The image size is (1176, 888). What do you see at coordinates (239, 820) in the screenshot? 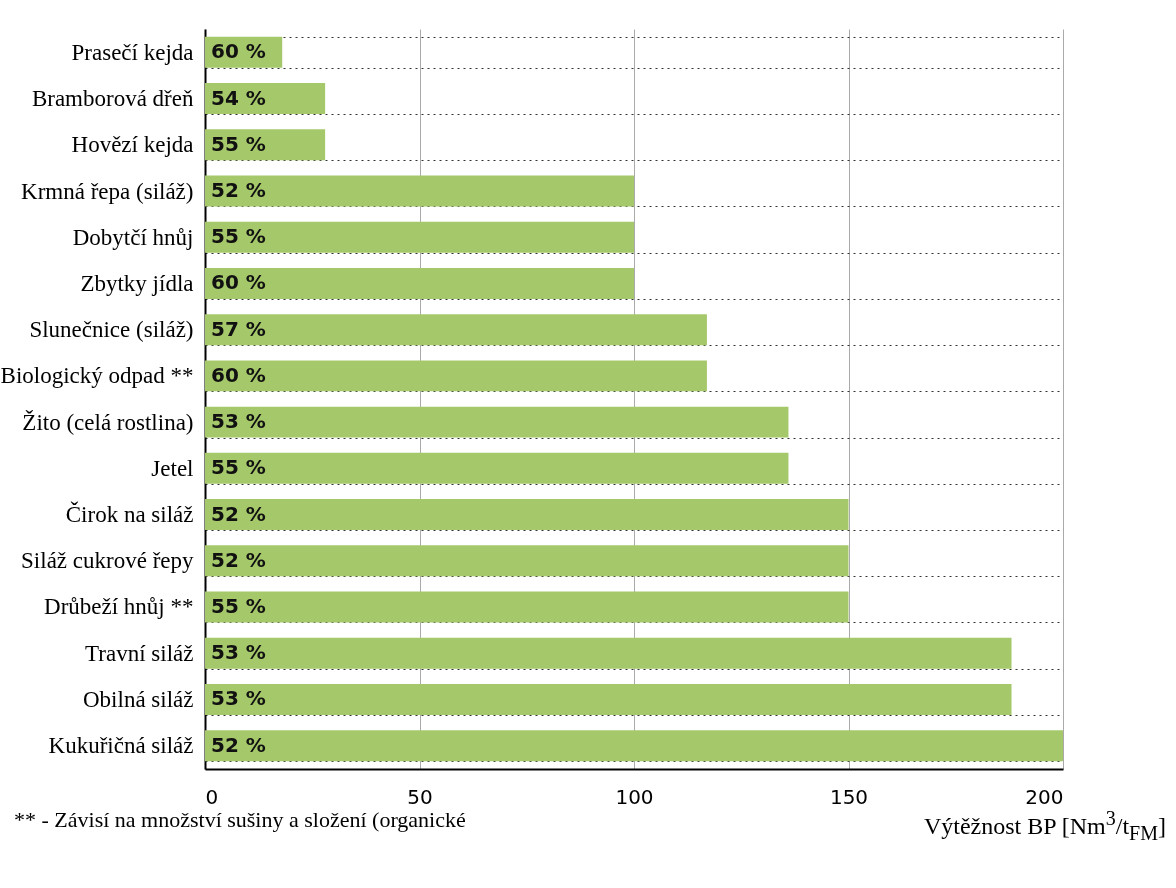
I see `text: ** - Závisí na množství sušiny a složení (organické` at bounding box center [239, 820].